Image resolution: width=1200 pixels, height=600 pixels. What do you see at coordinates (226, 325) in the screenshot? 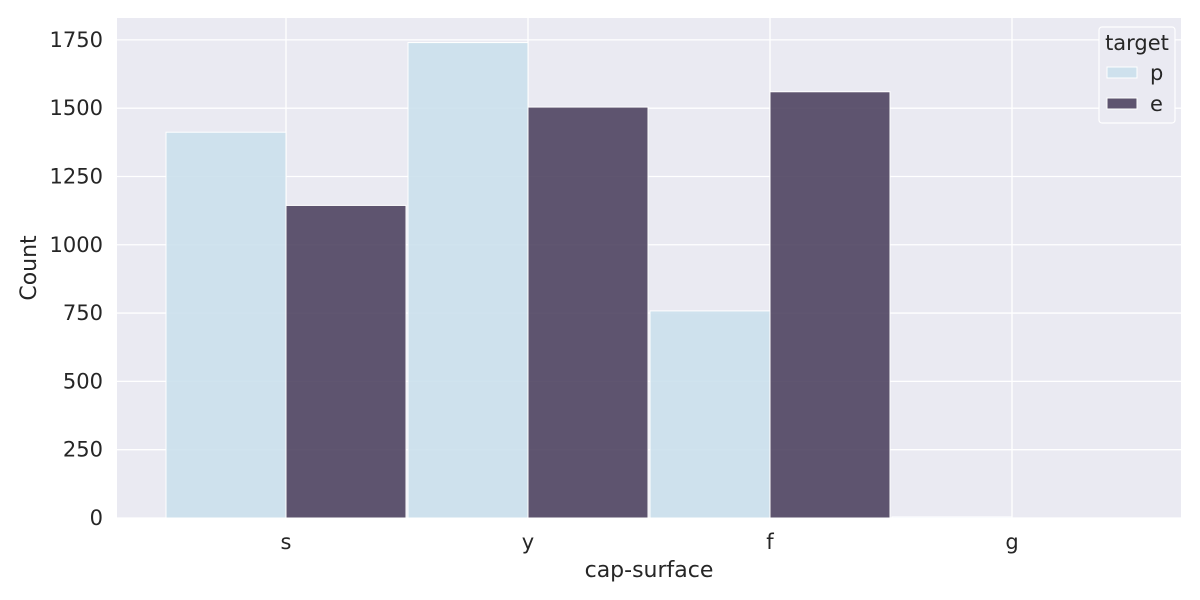
I see `bar-p-s` at bounding box center [226, 325].